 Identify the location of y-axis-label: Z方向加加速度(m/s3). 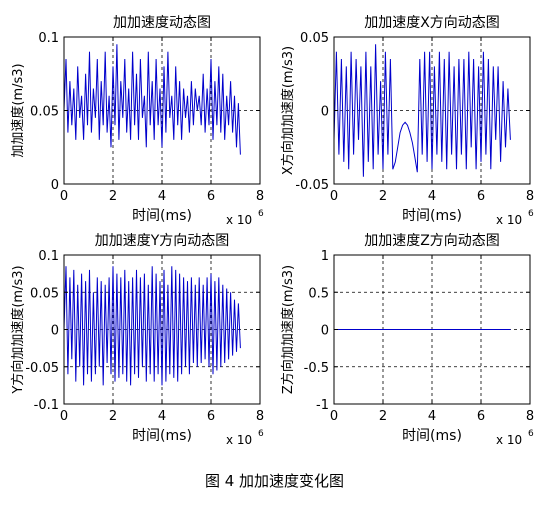
(288, 329).